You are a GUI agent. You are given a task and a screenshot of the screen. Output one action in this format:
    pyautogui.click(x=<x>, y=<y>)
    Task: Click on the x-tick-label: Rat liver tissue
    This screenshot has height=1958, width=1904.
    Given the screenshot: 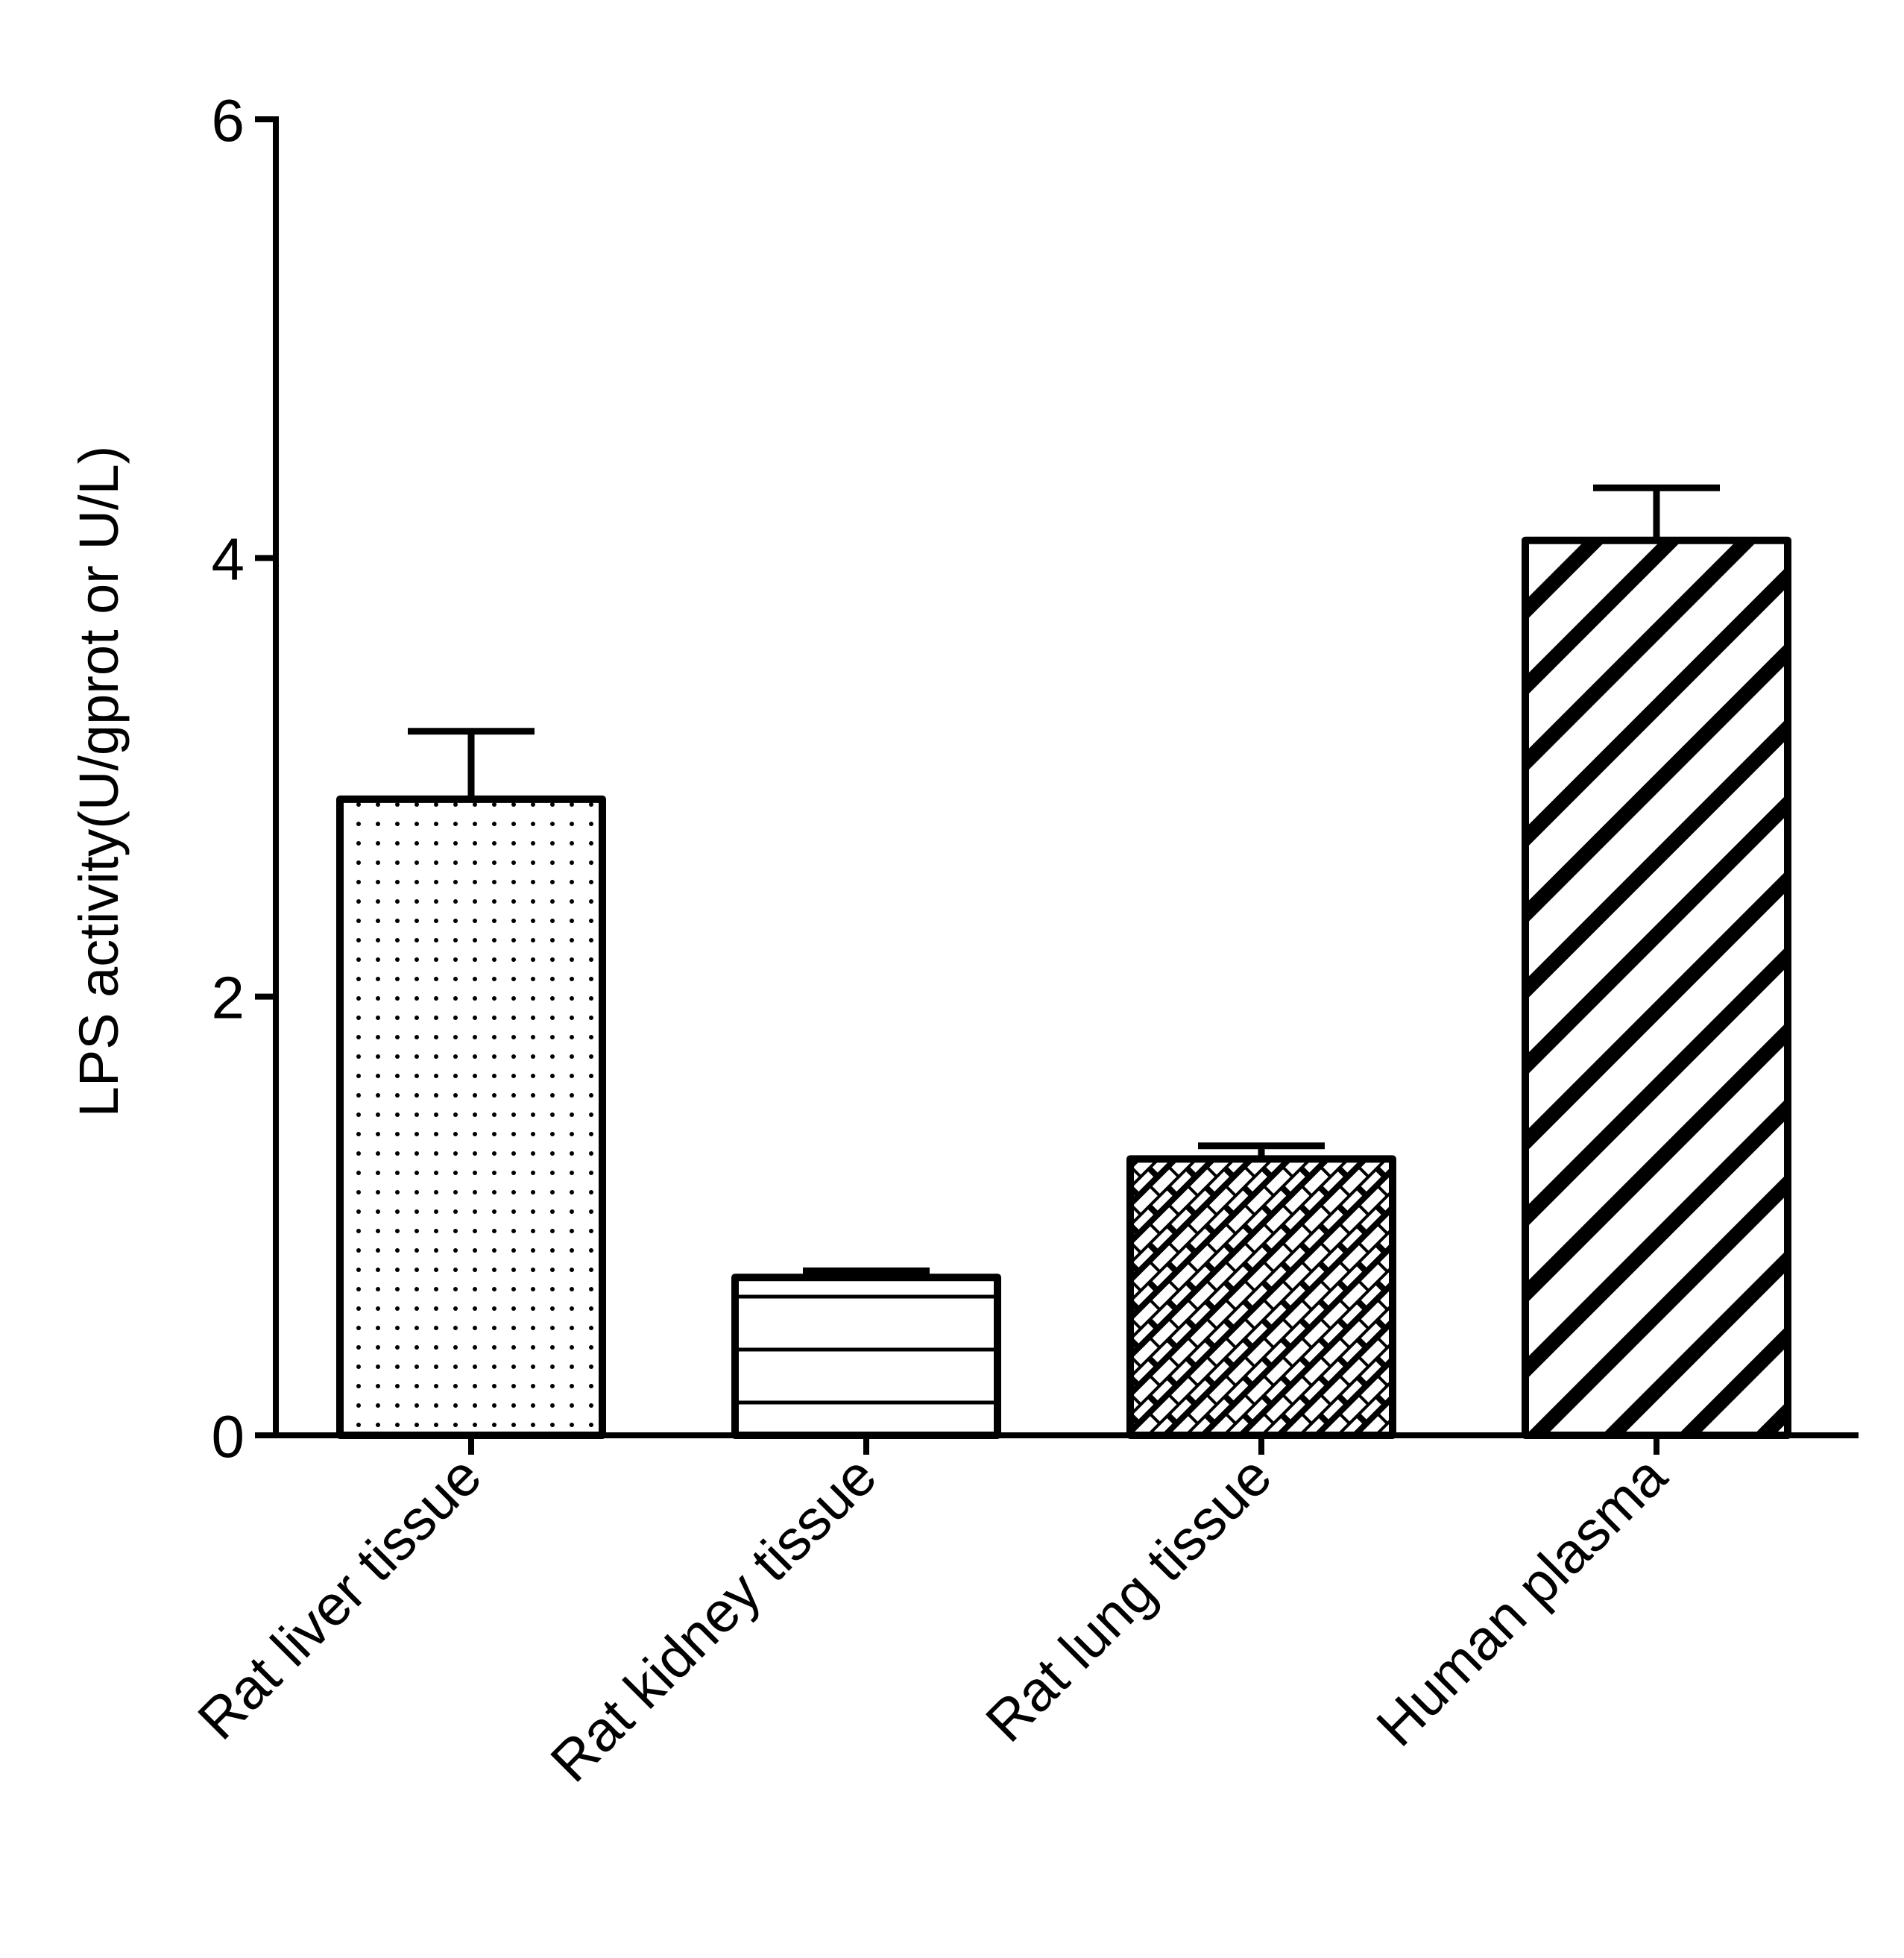 What is the action you would take?
    pyautogui.click(x=340, y=1598)
    